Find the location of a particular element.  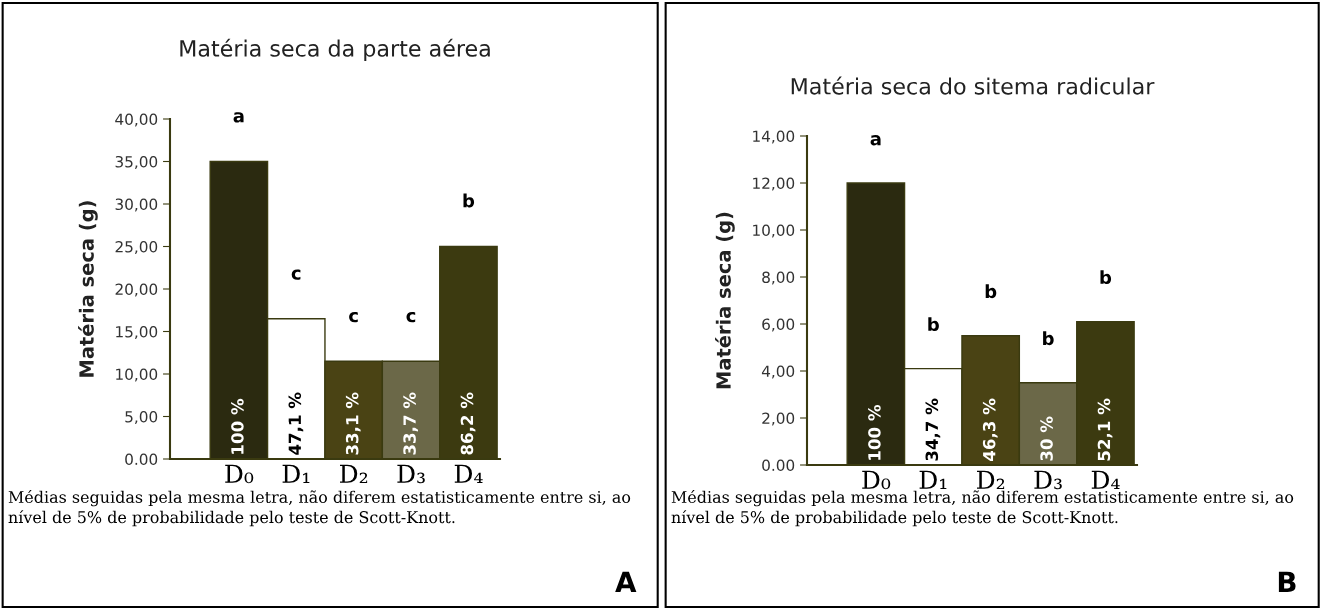

annotation: 33,1 % is located at coordinates (353, 423).